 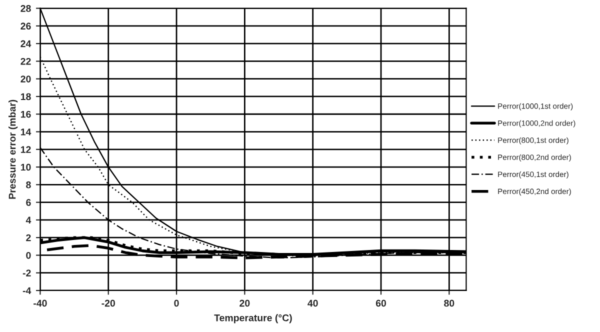 I want to click on y-tick-label: -2, so click(x=26, y=273).